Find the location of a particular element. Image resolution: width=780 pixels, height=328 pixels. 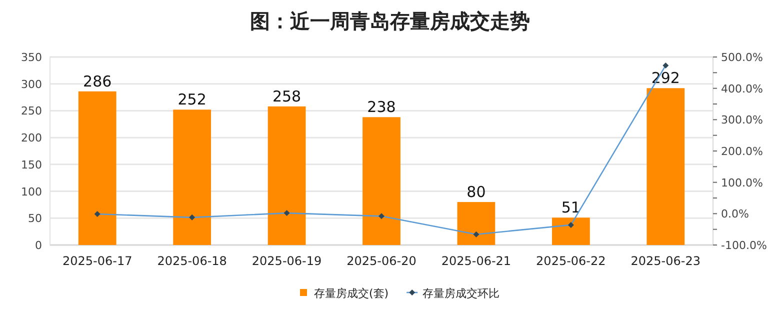

y2-tick-label: 200.0% is located at coordinates (742, 151).